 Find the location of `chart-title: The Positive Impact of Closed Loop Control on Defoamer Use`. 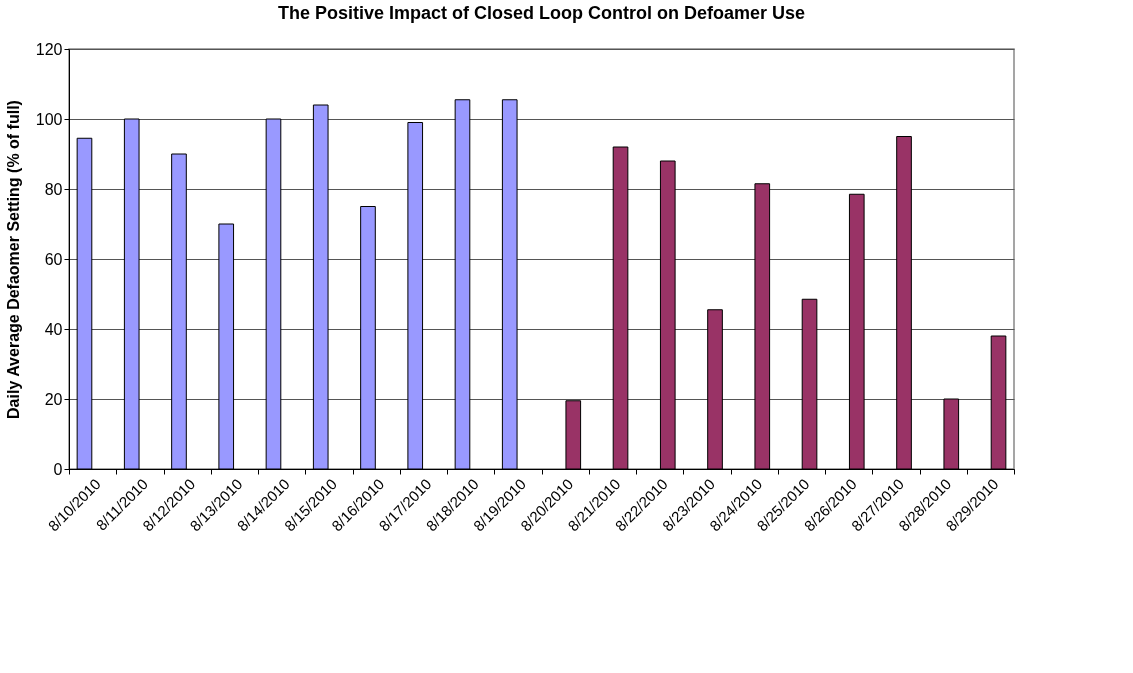

chart-title: The Positive Impact of Closed Loop Control on Defoamer Use is located at coordinates (541, 13).